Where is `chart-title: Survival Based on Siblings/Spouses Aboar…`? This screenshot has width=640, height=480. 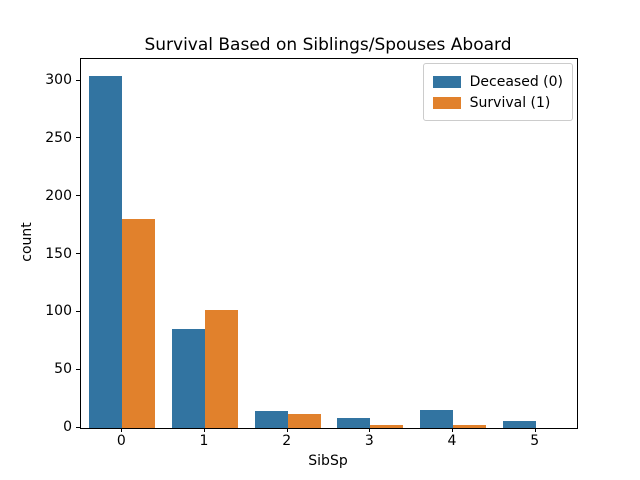
chart-title: Survival Based on Siblings/Spouses Aboar… is located at coordinates (328, 45).